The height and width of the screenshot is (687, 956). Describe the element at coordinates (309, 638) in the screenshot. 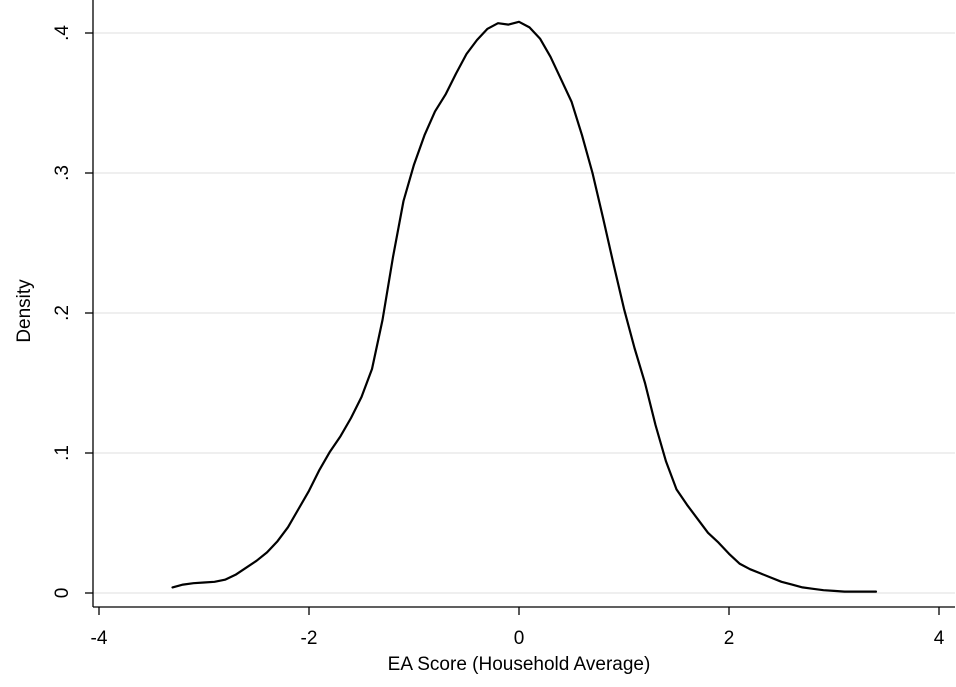

I see `x-tick-label: -2` at that location.